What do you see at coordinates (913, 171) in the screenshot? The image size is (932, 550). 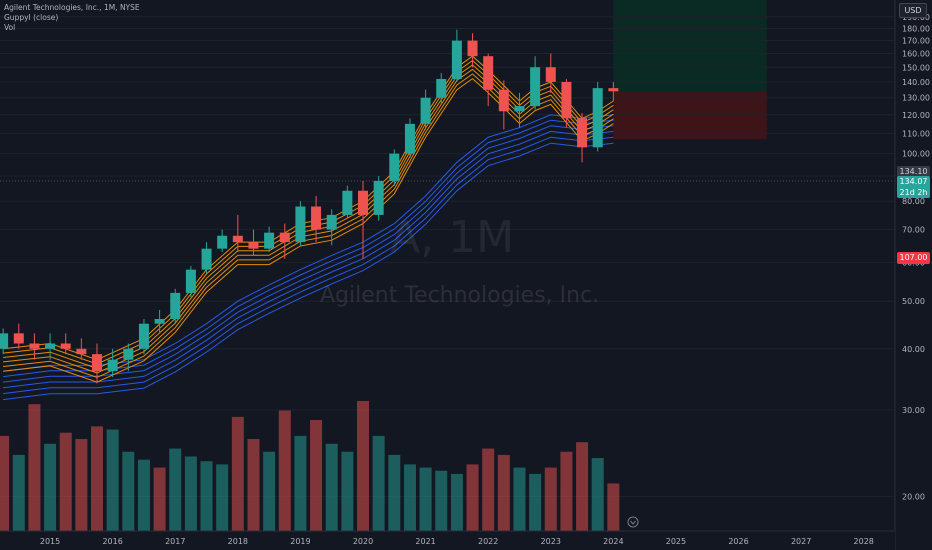 I see `last-price-tag: 134.10` at bounding box center [913, 171].